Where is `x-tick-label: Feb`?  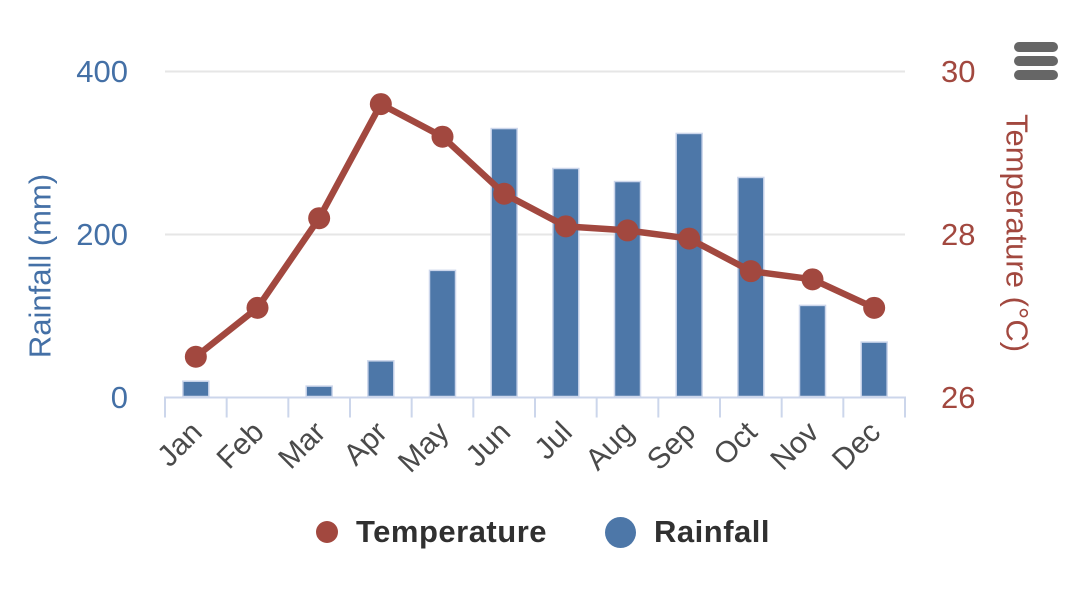 x-tick-label: Feb is located at coordinates (241, 446).